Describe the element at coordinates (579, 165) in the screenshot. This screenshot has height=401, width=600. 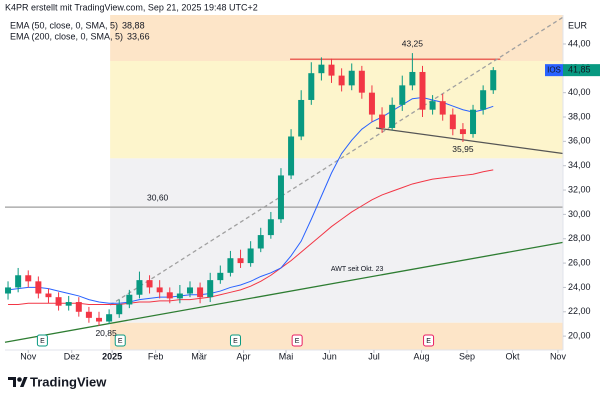
I see `y-tick-label: 34,00` at that location.